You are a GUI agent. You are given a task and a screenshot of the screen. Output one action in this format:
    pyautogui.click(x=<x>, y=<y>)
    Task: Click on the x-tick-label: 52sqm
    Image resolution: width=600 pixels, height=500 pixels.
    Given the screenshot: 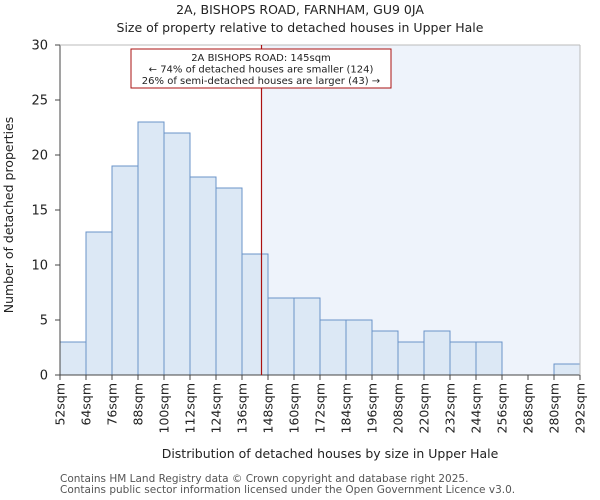 What is the action you would take?
    pyautogui.click(x=60, y=404)
    